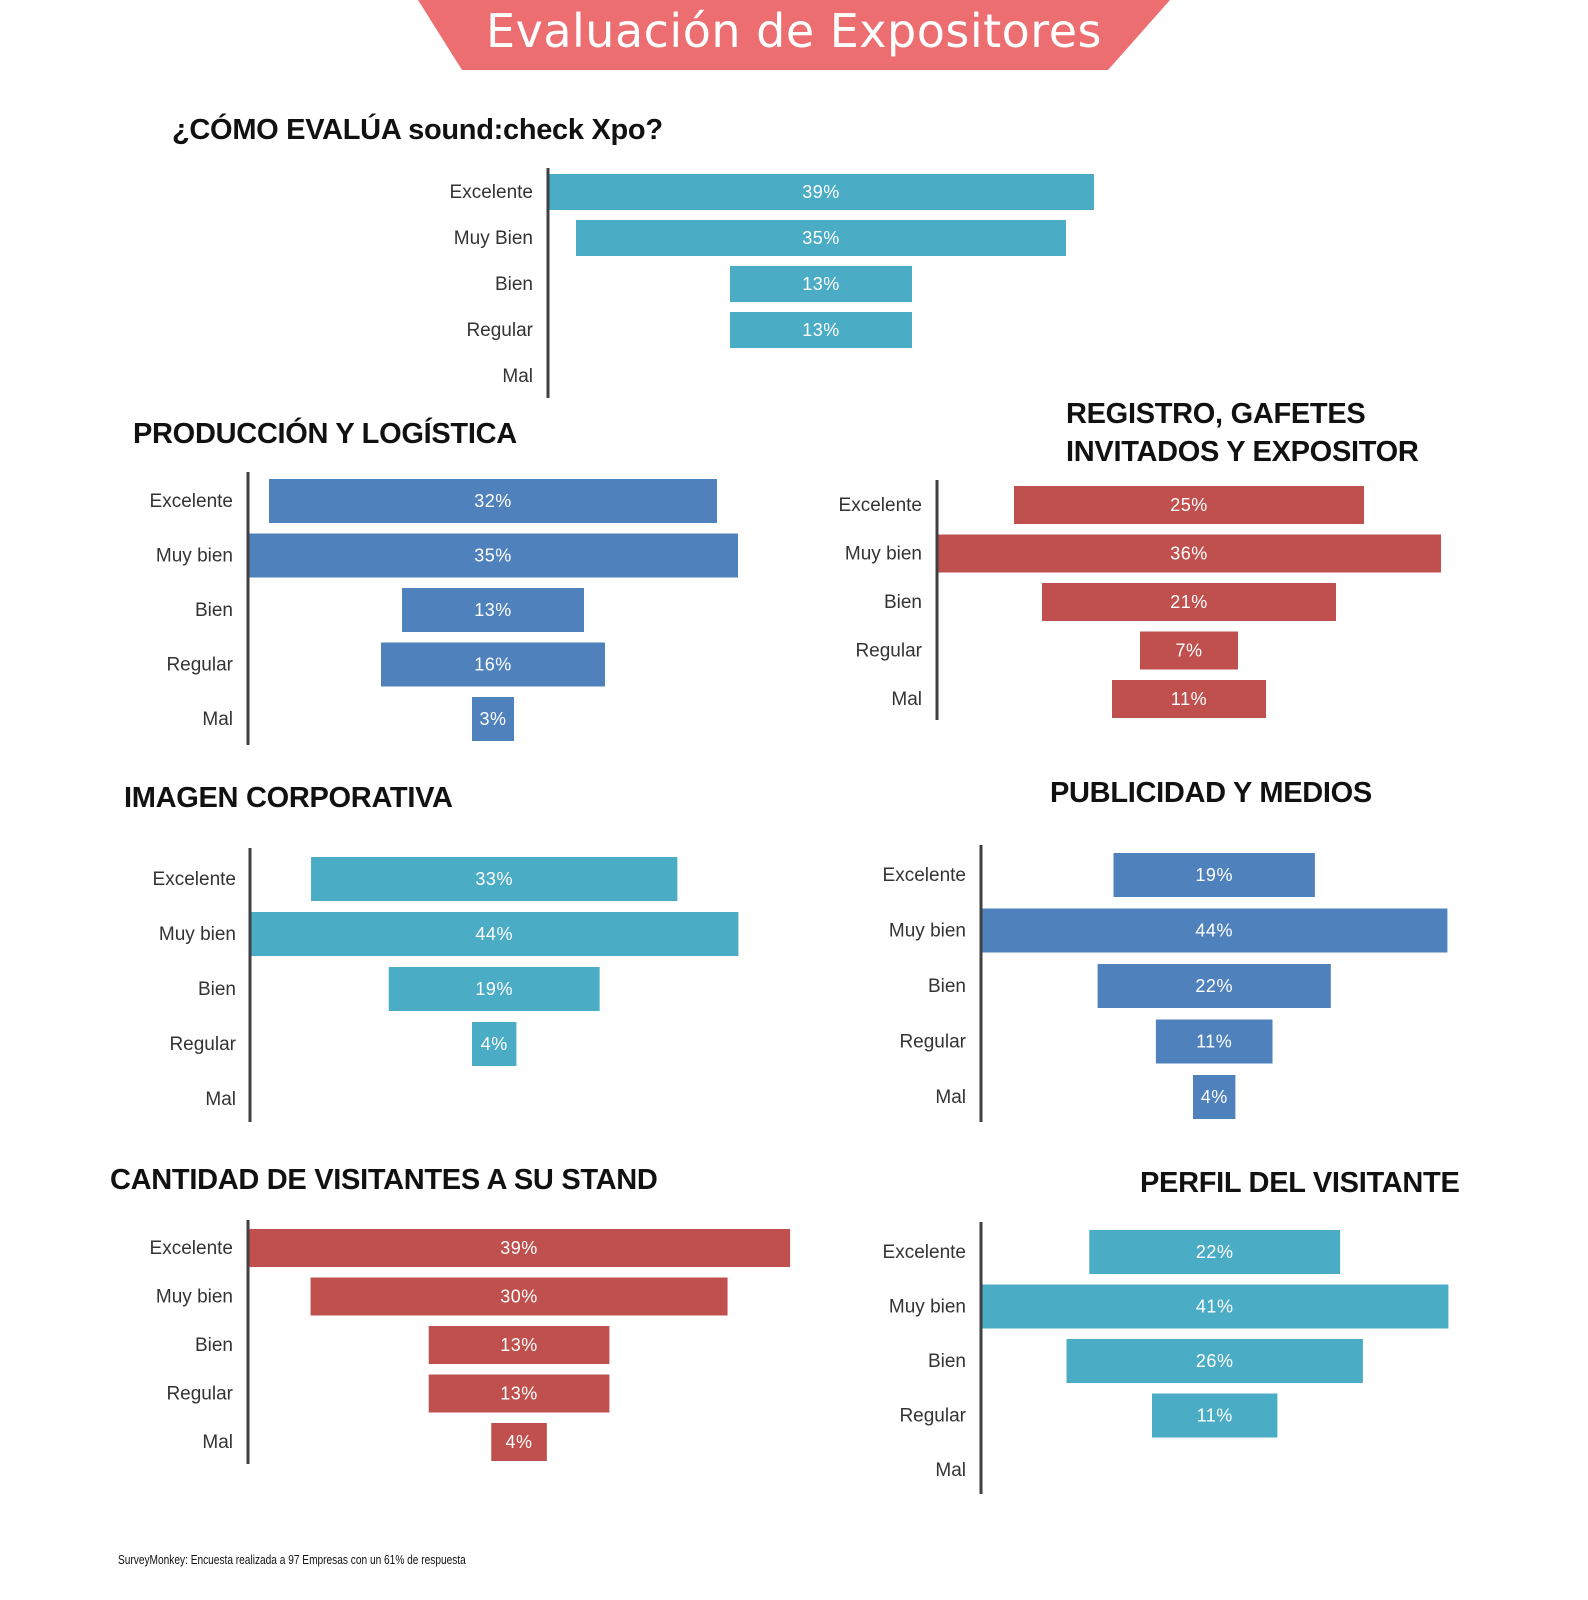 This screenshot has height=1600, width=1588. I want to click on page-title: Evaluación de Expositores, so click(794, 31).